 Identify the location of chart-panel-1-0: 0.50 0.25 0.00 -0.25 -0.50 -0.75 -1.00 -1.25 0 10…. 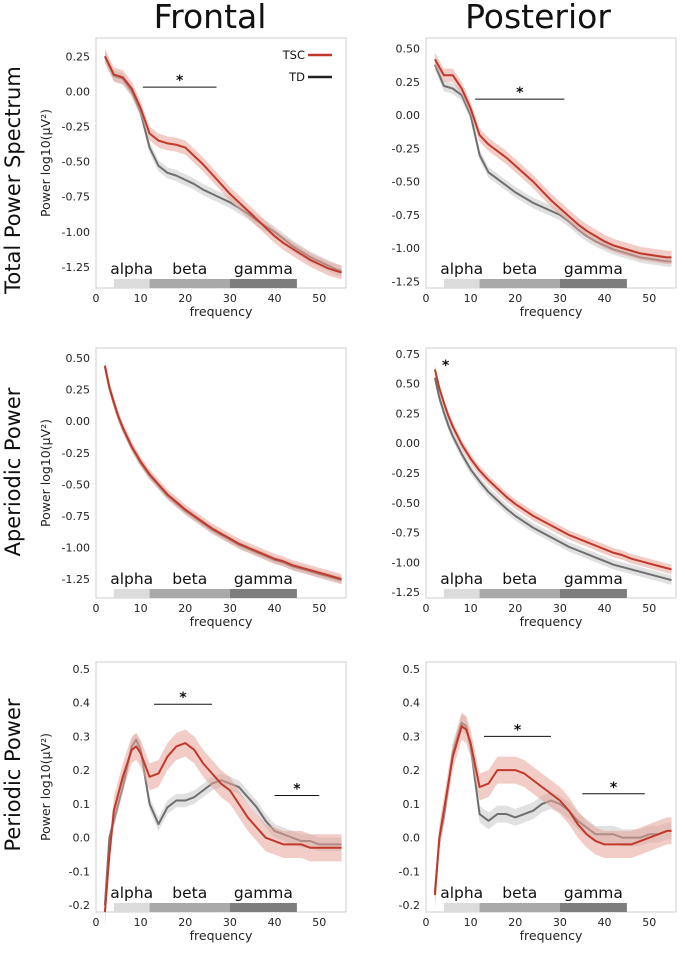
(192, 488).